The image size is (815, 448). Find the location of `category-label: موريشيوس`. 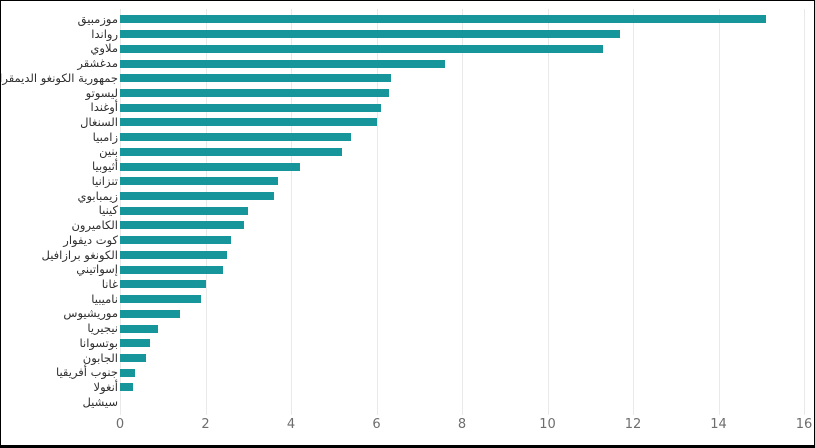

category-label: موريشيوس is located at coordinates (90, 313).